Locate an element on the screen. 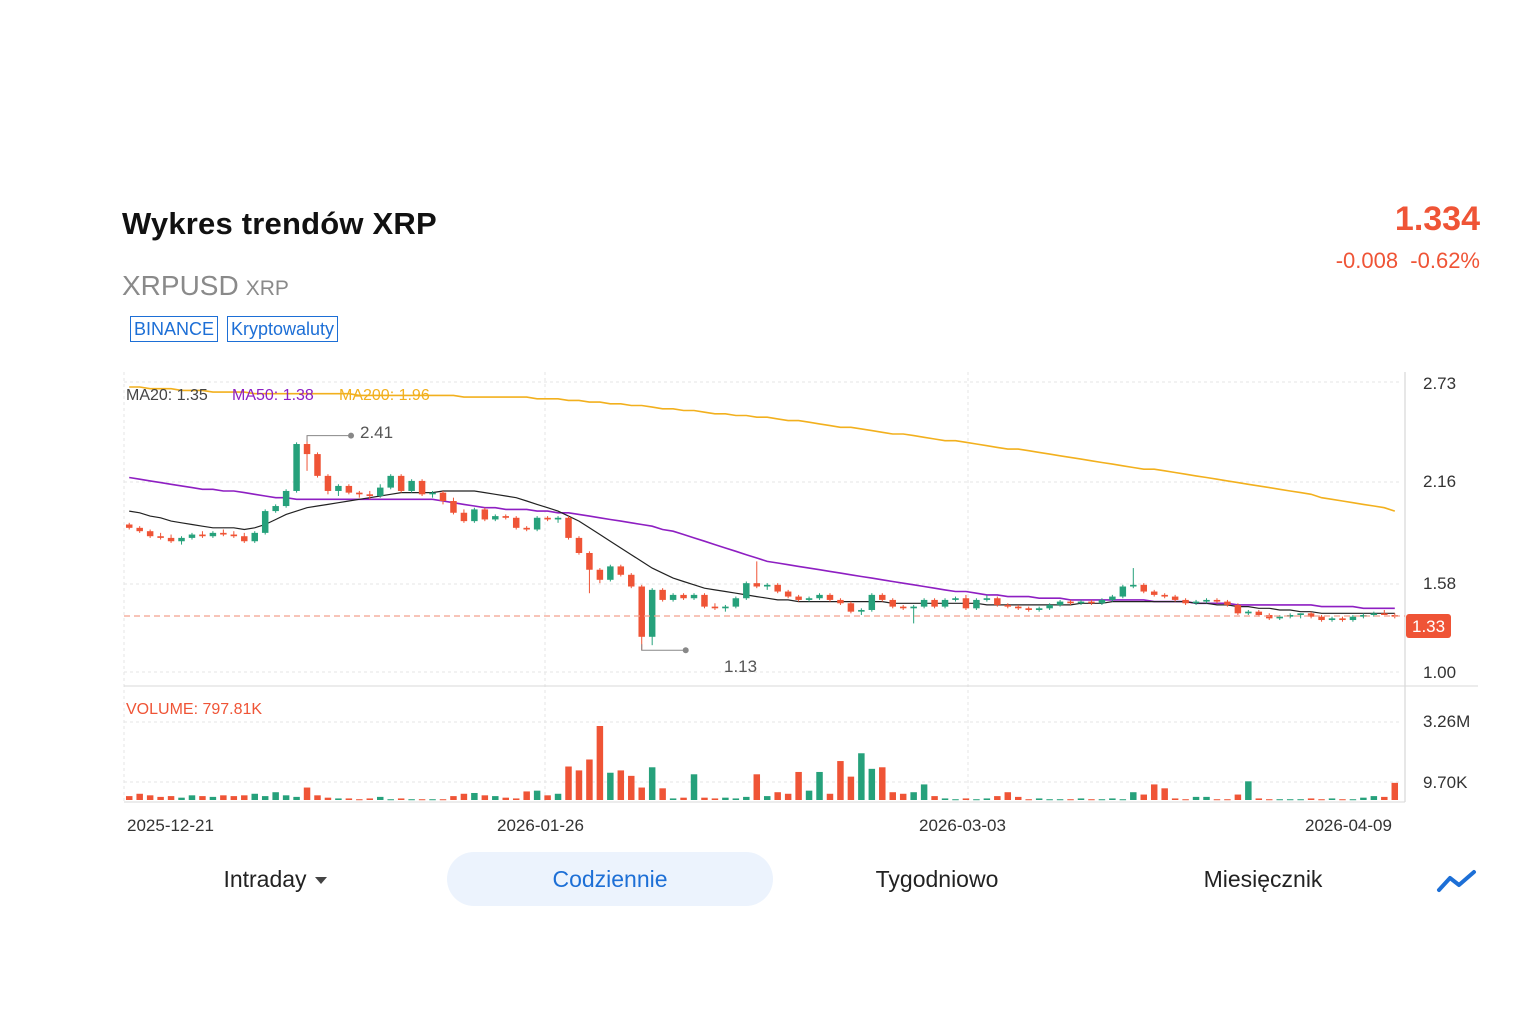  page-title: Wykres trendów XRP is located at coordinates (279, 223).